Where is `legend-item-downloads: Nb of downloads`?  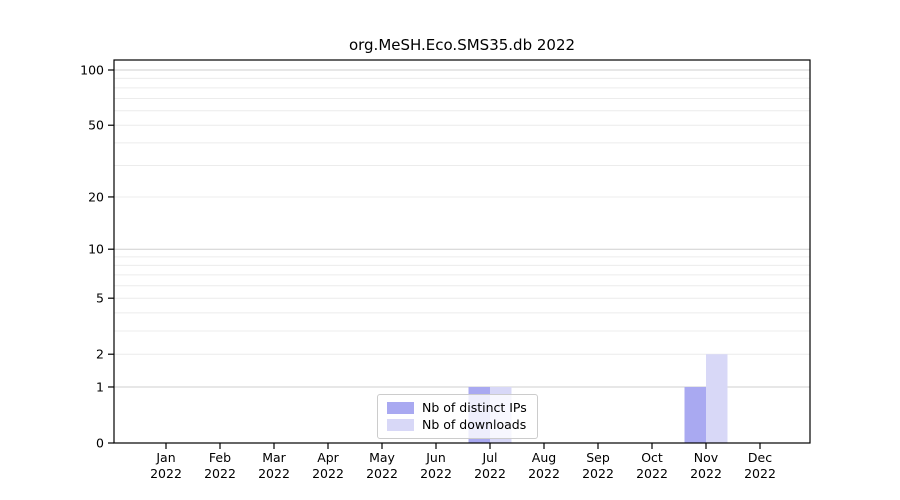
legend-item-downloads: Nb of downloads is located at coordinates (457, 425).